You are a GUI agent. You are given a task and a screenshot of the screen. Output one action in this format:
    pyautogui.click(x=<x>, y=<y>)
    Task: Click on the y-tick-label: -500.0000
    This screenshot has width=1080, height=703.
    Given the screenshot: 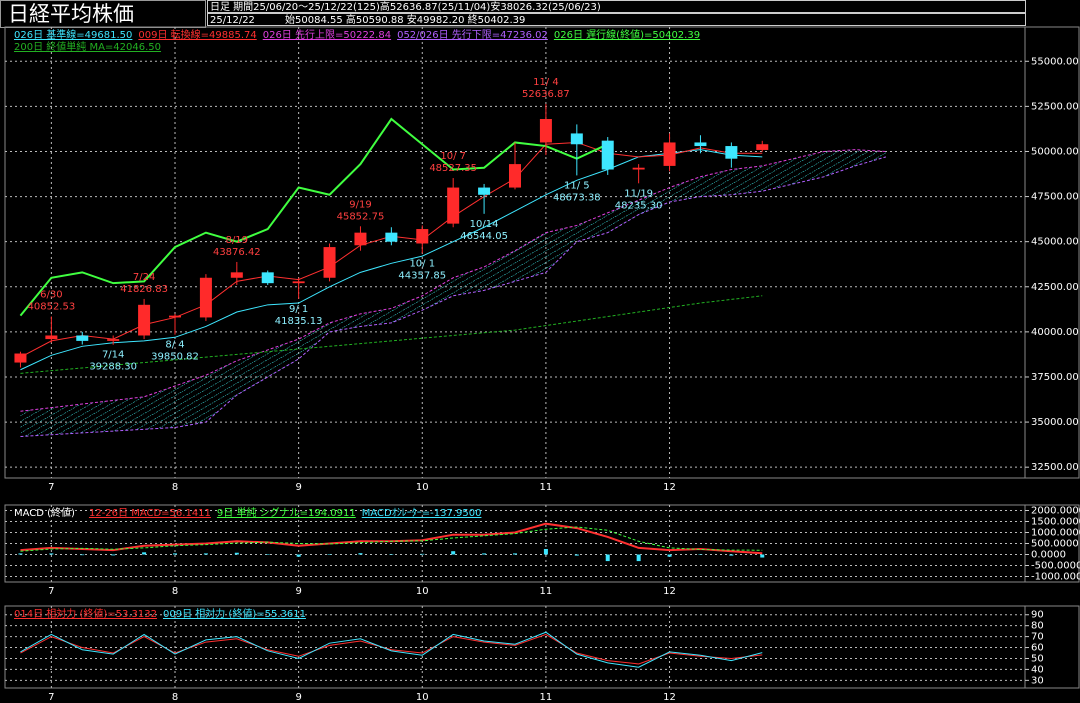 What is the action you would take?
    pyautogui.click(x=1055, y=566)
    